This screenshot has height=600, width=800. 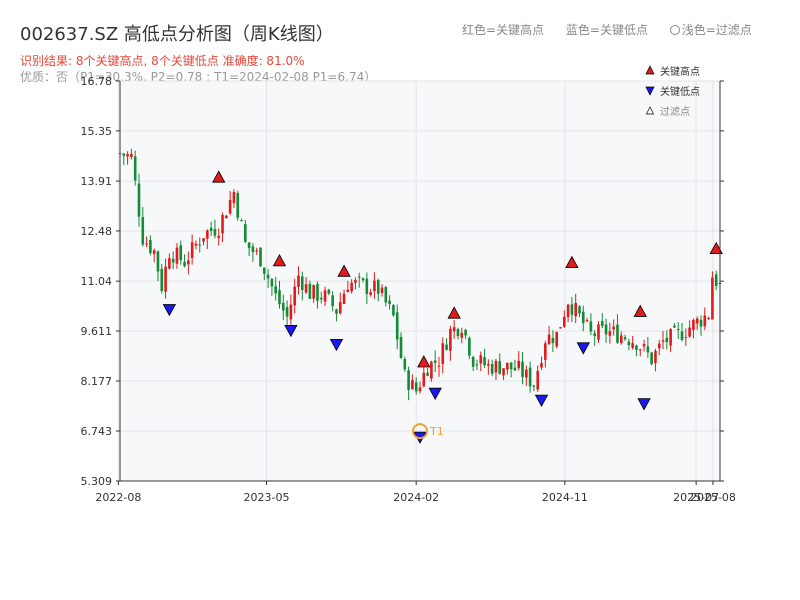 I want to click on y-tick-label: 5.309, so click(x=97, y=481).